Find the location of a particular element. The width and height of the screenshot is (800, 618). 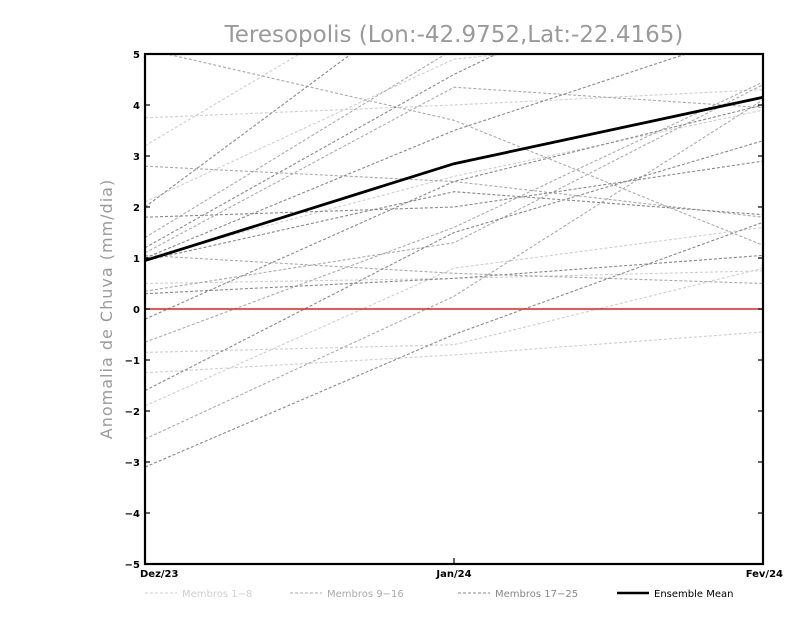

y-tick-label: 2 is located at coordinates (136, 208).